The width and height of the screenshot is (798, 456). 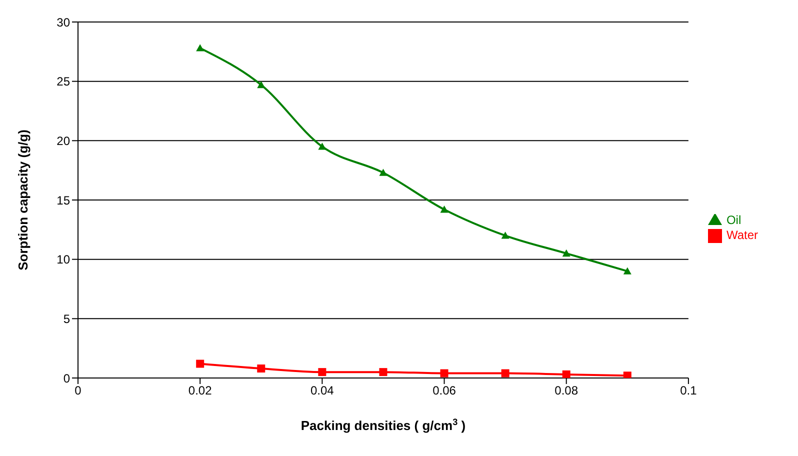 I want to click on y-tick-label: 5, so click(x=66, y=319).